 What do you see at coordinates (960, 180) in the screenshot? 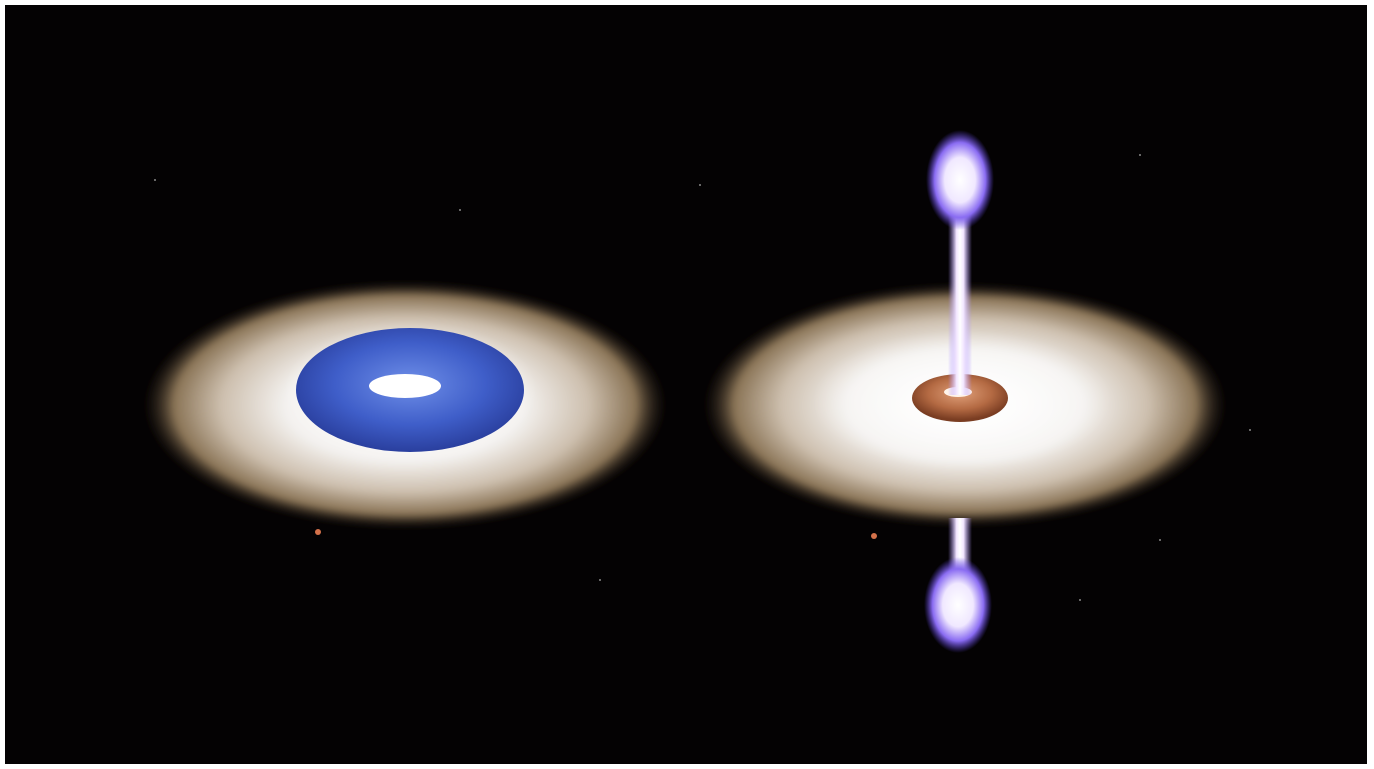
I see `jet-lobe-upper` at bounding box center [960, 180].